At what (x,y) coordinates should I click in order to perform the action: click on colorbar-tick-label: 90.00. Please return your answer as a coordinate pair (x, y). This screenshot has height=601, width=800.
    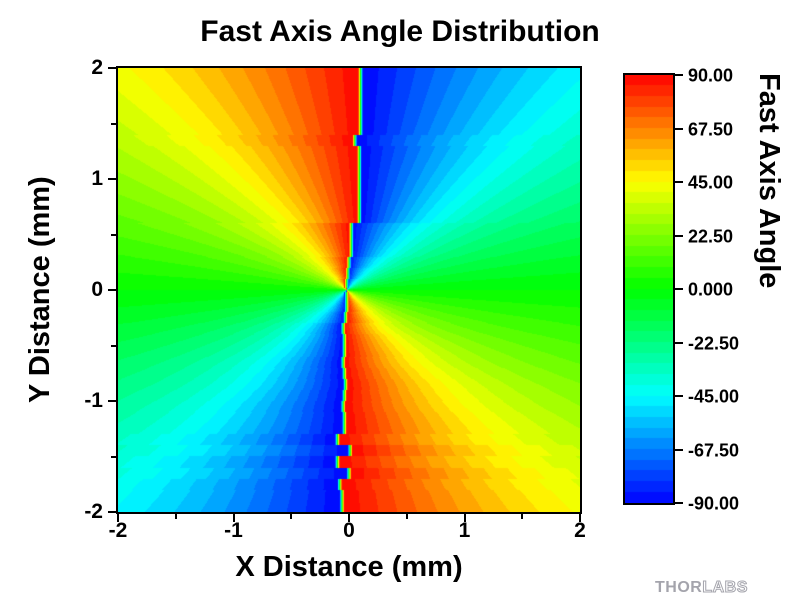
    Looking at the image, I should click on (711, 75).